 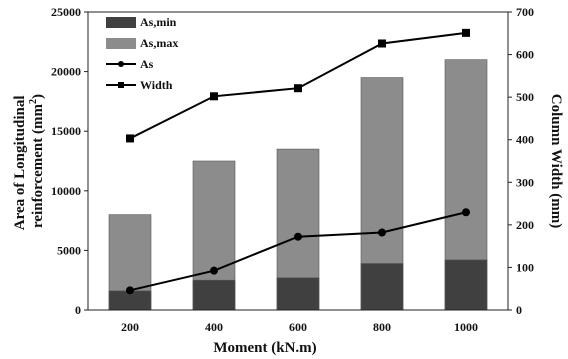 What do you see at coordinates (29, 161) in the screenshot?
I see `left-axis-title: Area of Longitudinal reinforcement (mm2)` at bounding box center [29, 161].